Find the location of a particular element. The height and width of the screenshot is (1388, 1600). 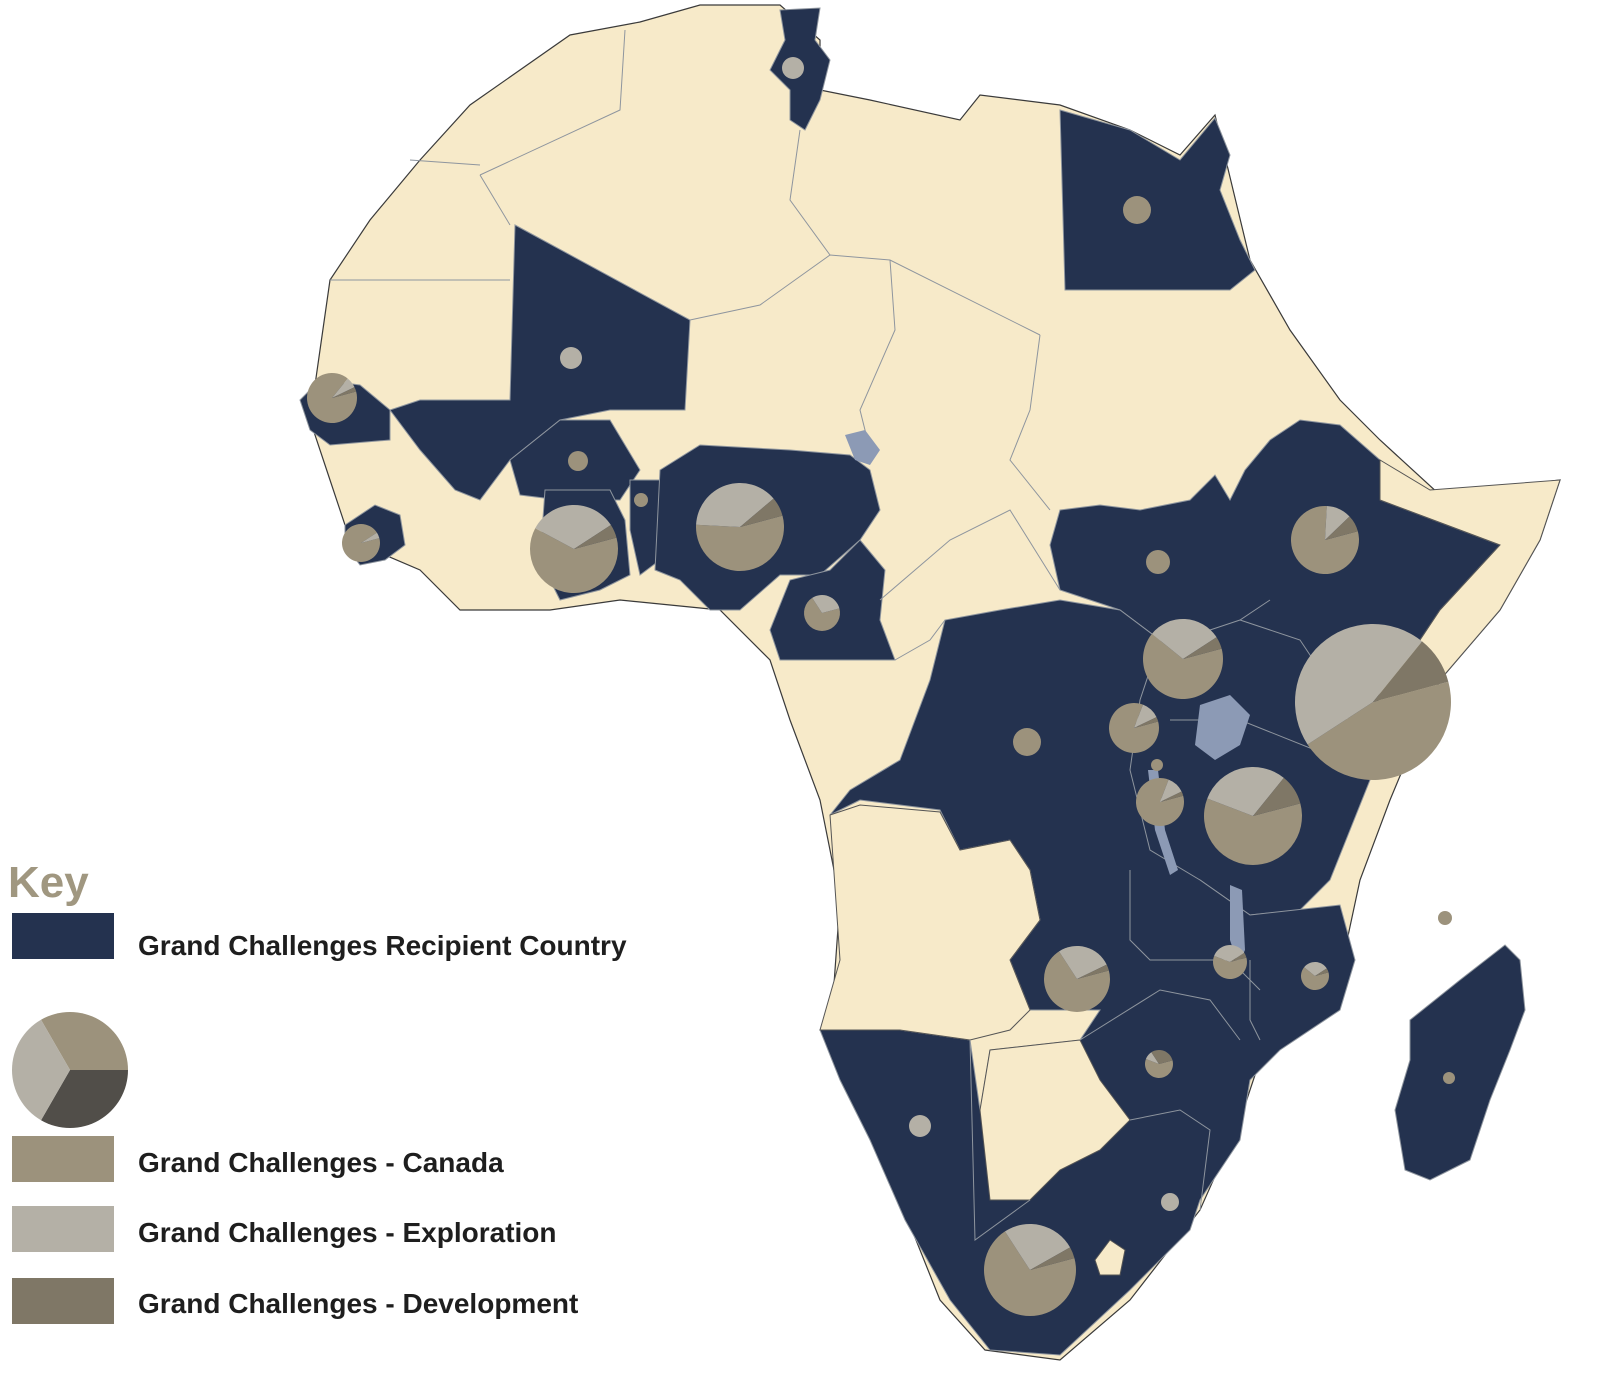

pie-rwanda is located at coordinates (1134, 728).